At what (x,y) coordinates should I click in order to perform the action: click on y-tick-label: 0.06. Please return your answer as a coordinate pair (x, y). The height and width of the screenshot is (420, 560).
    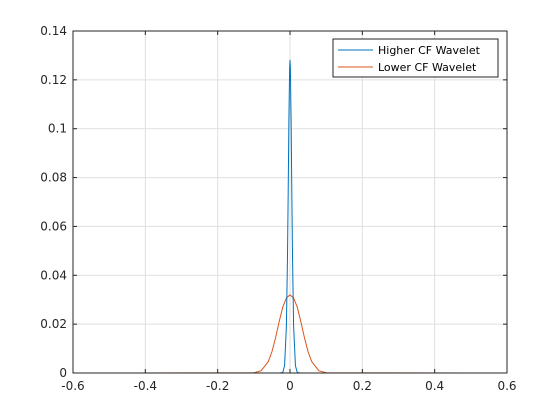
    Looking at the image, I should click on (53, 226).